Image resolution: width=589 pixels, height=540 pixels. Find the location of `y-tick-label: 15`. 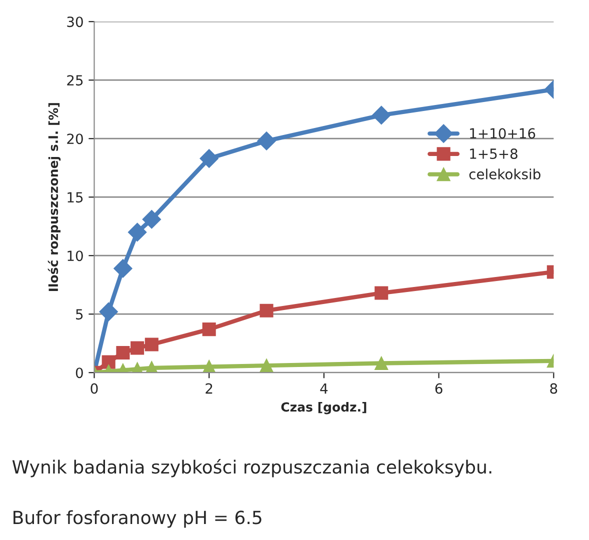

y-tick-label: 15 is located at coordinates (75, 197).